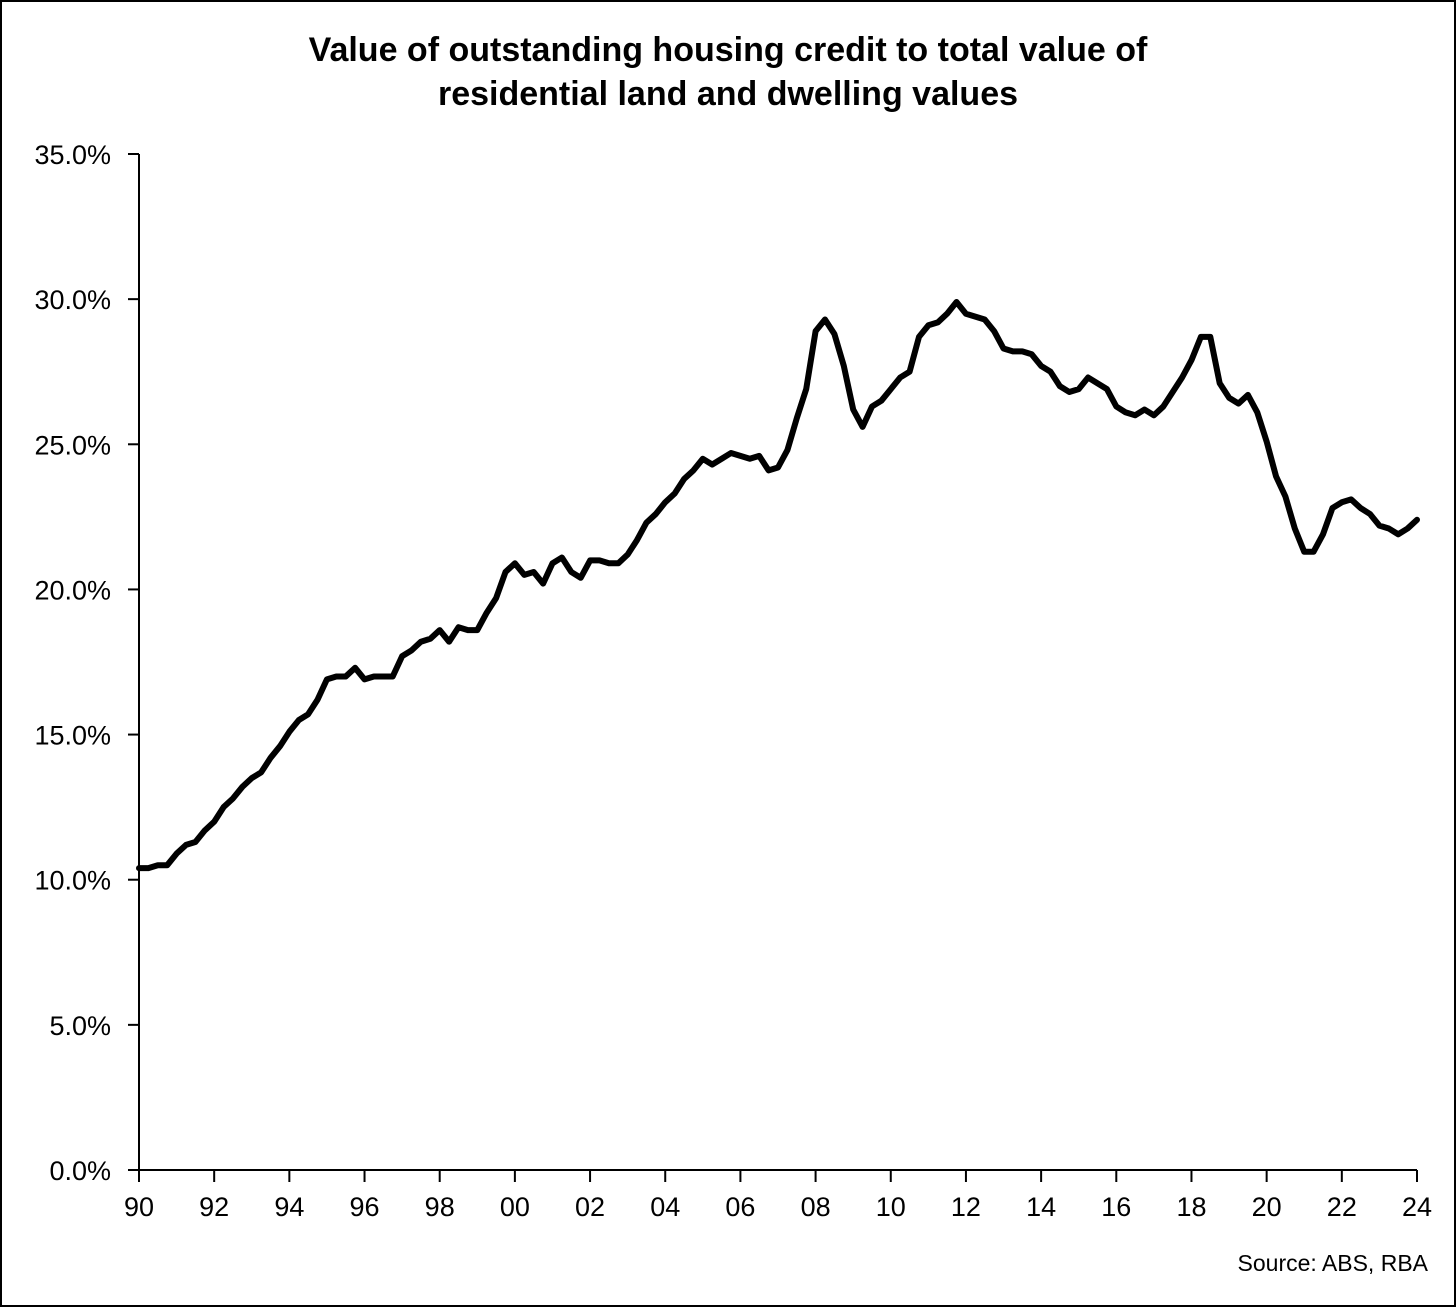 The width and height of the screenshot is (1456, 1307). I want to click on source-note: Source: ABS, RBA, so click(1332, 1263).